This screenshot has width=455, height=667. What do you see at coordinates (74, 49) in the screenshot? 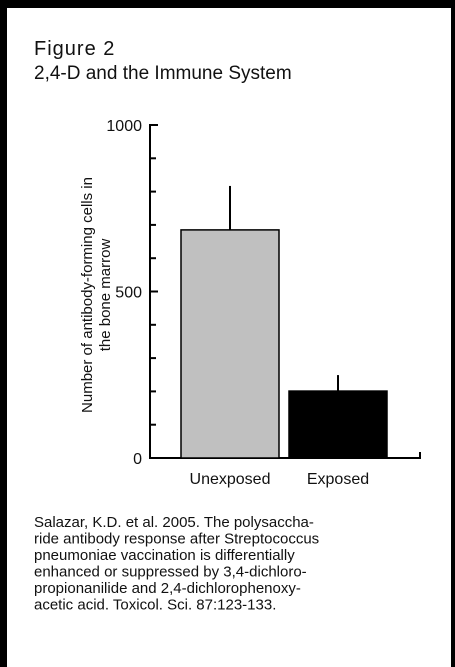
I see `chart-title: Figure 2` at bounding box center [74, 49].